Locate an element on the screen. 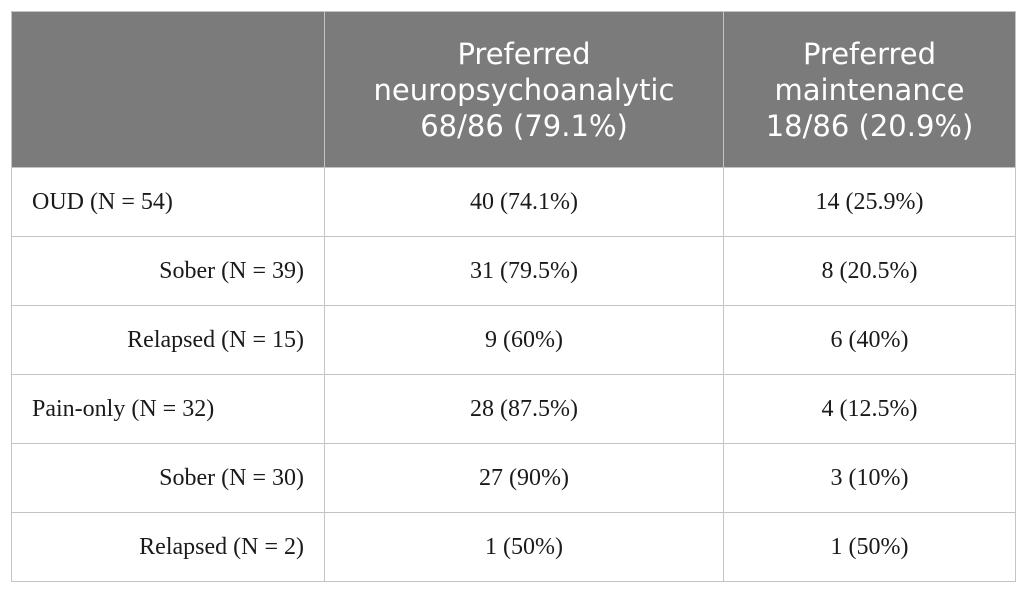  header-line: maintenance is located at coordinates (869, 89).